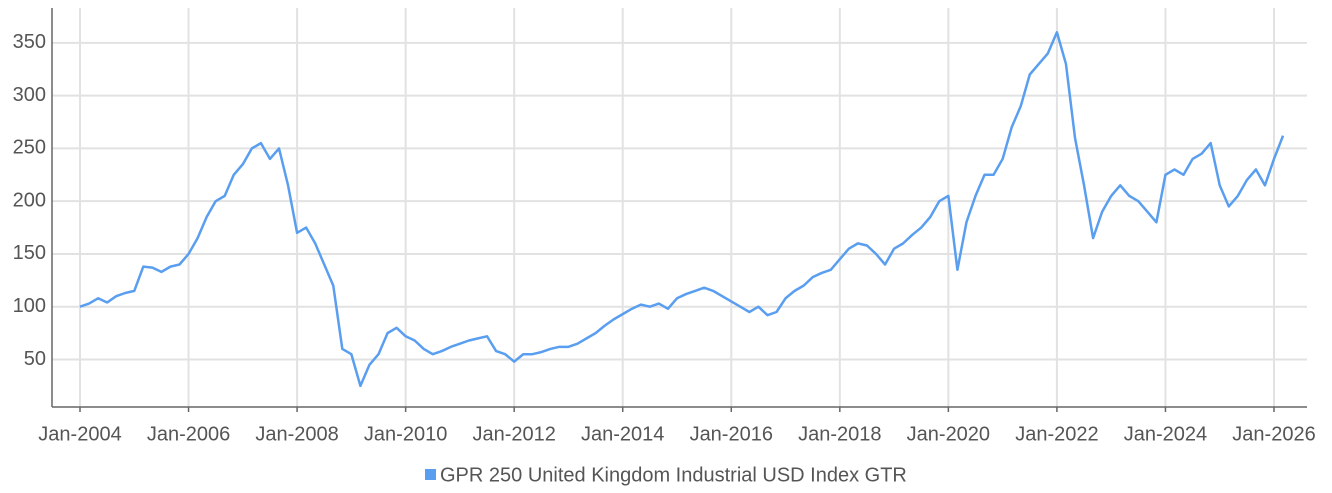 The width and height of the screenshot is (1332, 493). I want to click on y-tick-label: 200, so click(29, 200).